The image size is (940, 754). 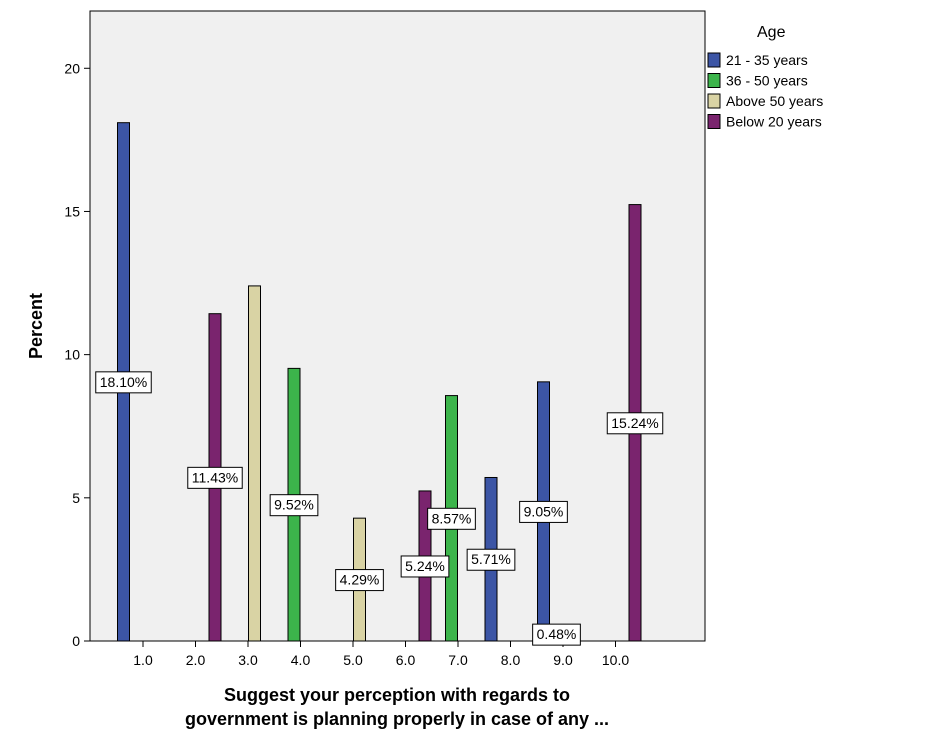 What do you see at coordinates (774, 122) in the screenshot?
I see `legend-label: Below 20 years` at bounding box center [774, 122].